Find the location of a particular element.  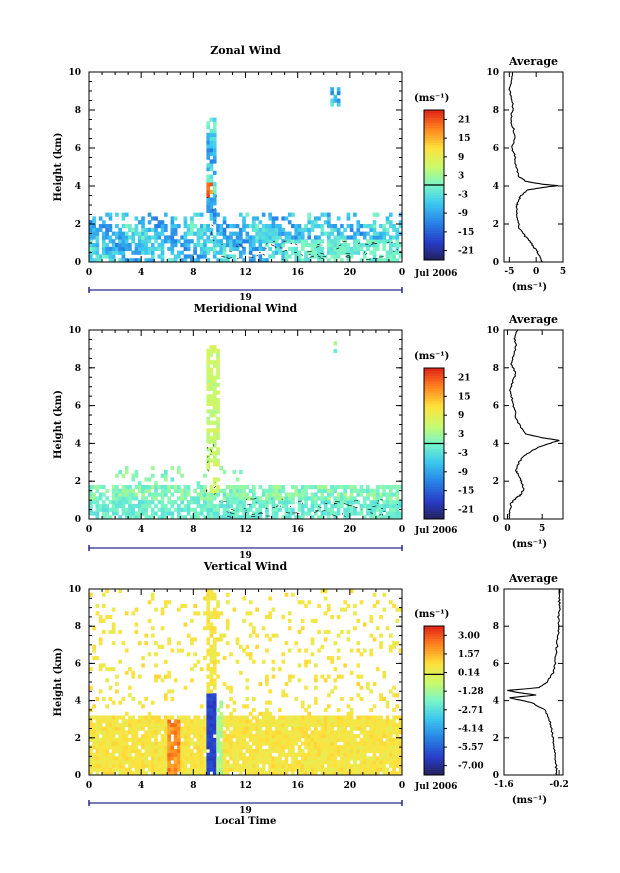

profile-x-tick-label: 0 is located at coordinates (507, 529).